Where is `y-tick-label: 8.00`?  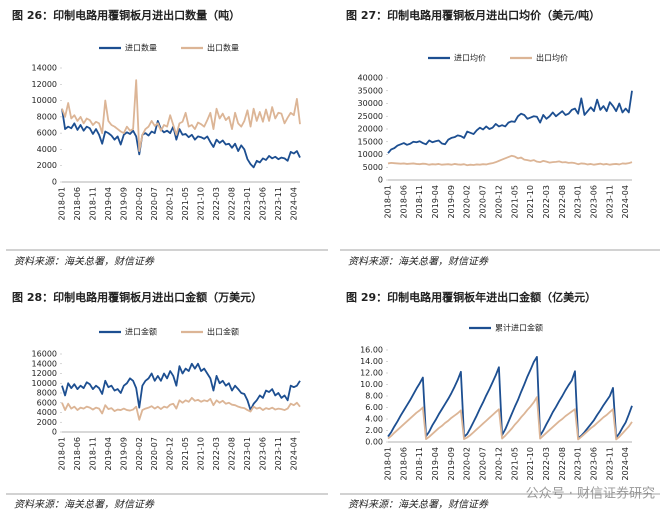 y-tick-label: 8.00 is located at coordinates (374, 396).